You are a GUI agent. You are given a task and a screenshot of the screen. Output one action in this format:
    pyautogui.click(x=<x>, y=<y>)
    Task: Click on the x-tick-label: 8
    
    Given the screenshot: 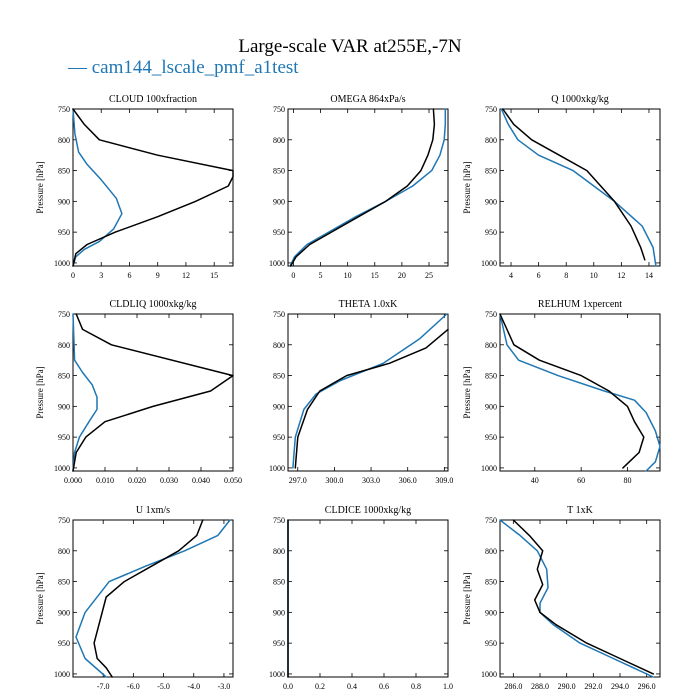 What is the action you would take?
    pyautogui.click(x=566, y=275)
    